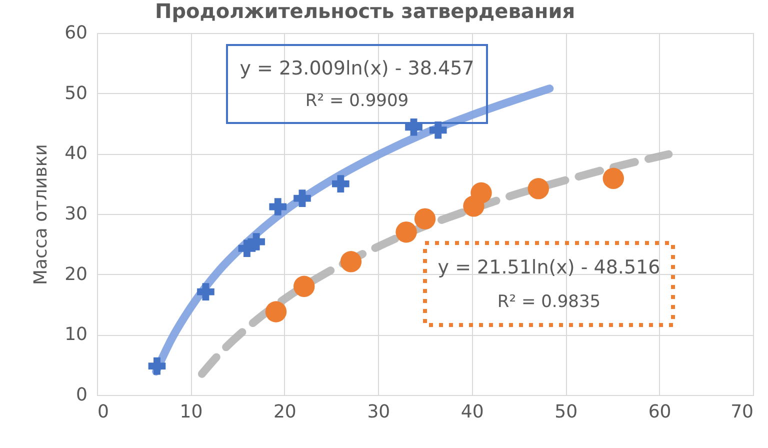 The image size is (768, 448). Describe the element at coordinates (549, 267) in the screenshot. I see `annotation: y = 21.51ln(x) - 48.516` at that location.